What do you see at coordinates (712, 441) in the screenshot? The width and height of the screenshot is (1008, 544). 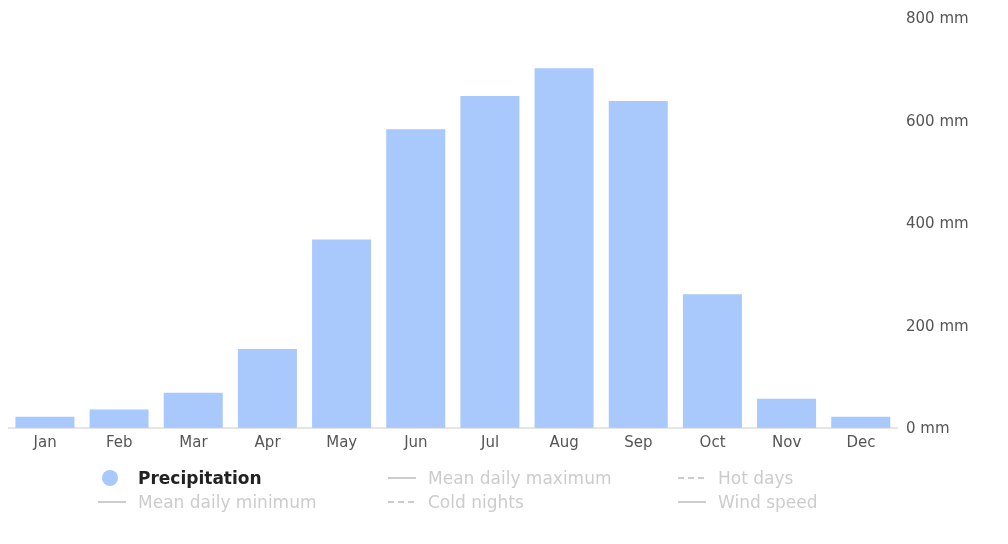 I see `x-tick-label: Oct` at bounding box center [712, 441].